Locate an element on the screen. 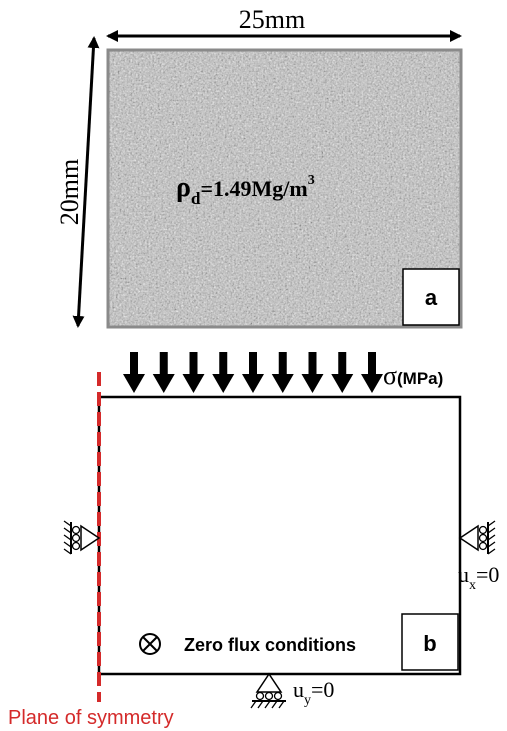 This screenshot has width=507, height=731. symmetry-label: Plane of symmetry is located at coordinates (91, 718).